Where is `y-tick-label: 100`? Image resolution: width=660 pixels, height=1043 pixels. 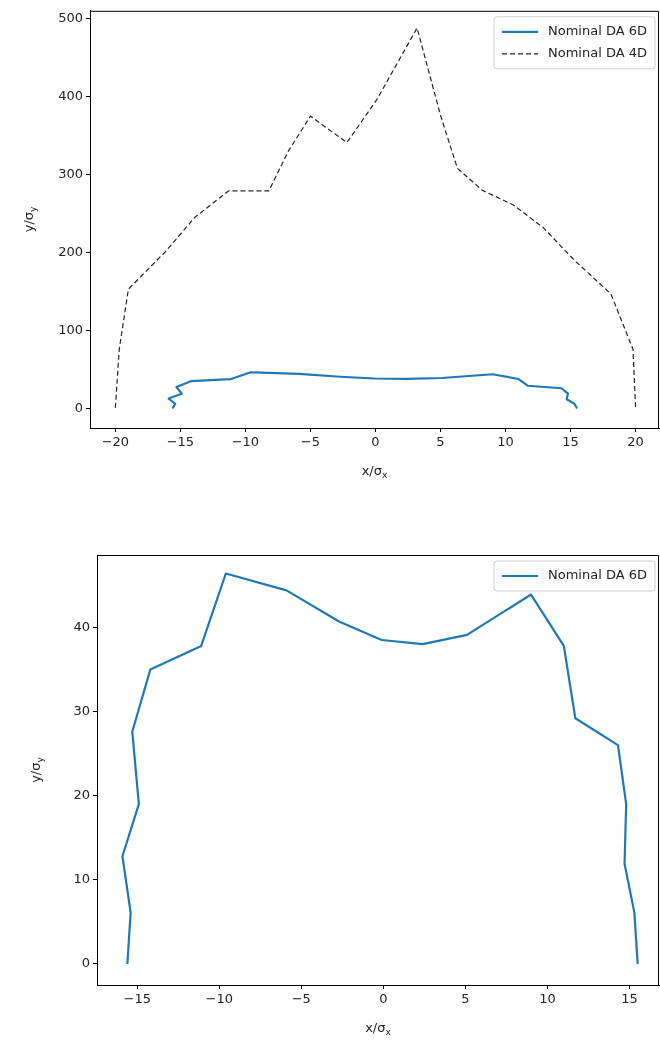
y-tick-label: 100 is located at coordinates (70, 329).